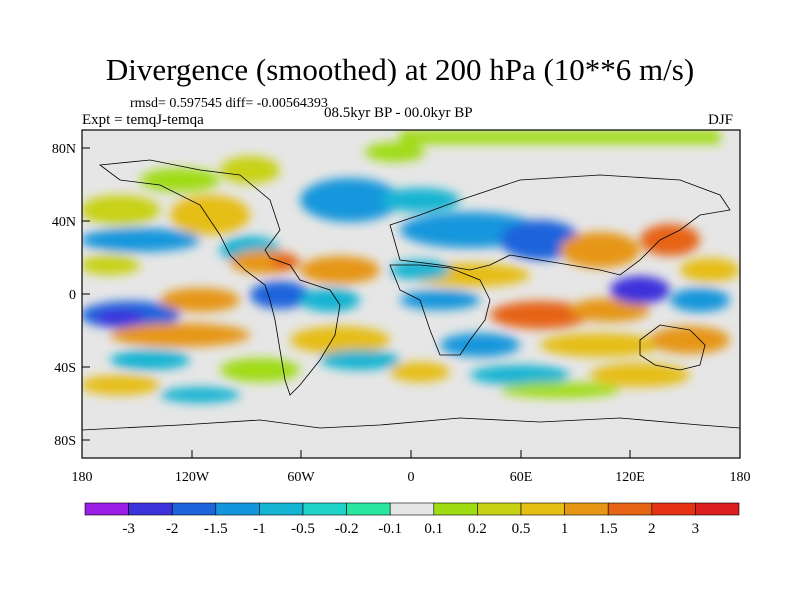 The width and height of the screenshot is (800, 600). What do you see at coordinates (301, 477) in the screenshot?
I see `lon-label-60w: 60W` at bounding box center [301, 477].